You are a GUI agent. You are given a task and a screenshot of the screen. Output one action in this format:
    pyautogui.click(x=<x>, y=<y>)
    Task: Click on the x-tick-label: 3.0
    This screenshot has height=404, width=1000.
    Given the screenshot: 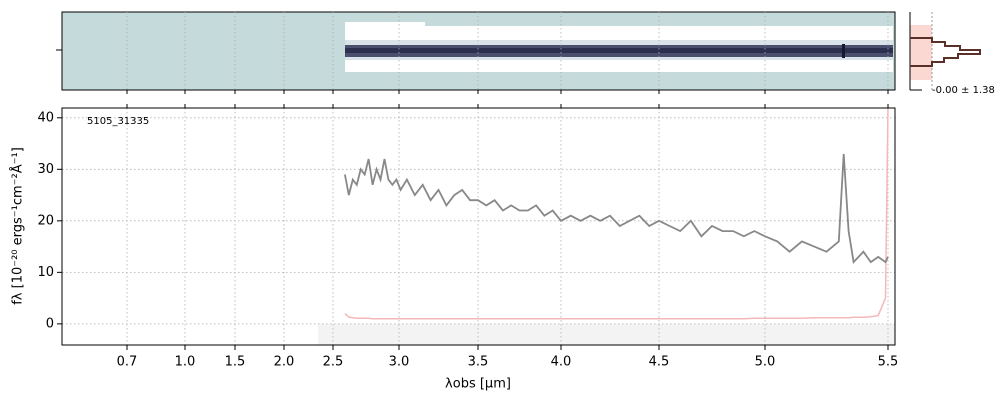 What is the action you would take?
    pyautogui.click(x=399, y=362)
    